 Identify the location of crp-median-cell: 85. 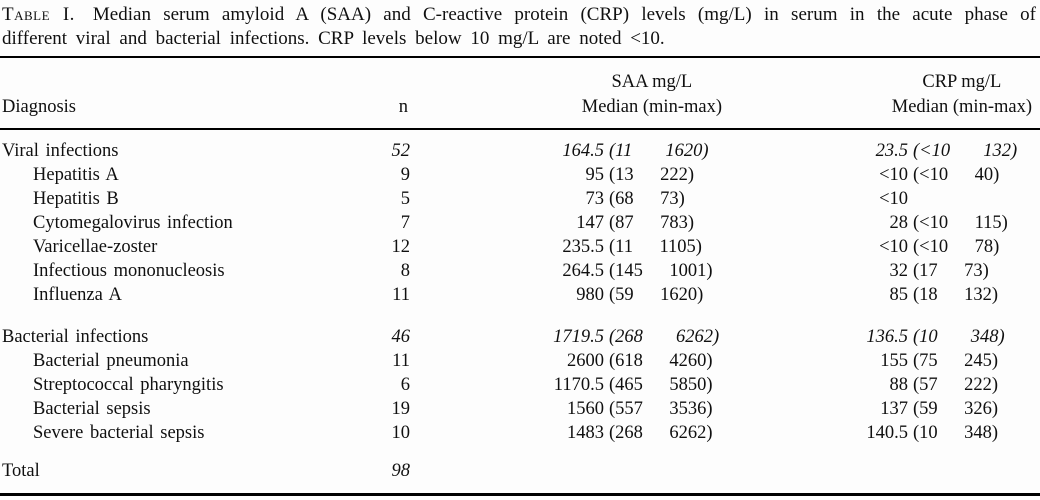
(899, 295).